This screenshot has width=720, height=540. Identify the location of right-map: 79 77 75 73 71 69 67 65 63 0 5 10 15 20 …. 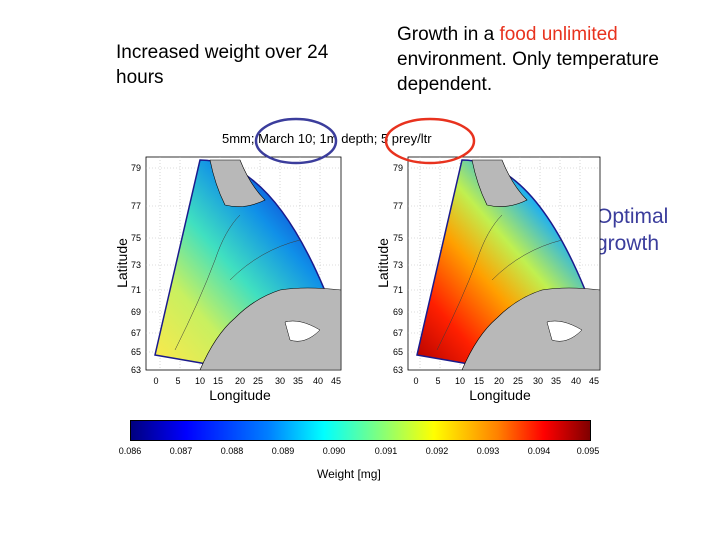
(488, 279).